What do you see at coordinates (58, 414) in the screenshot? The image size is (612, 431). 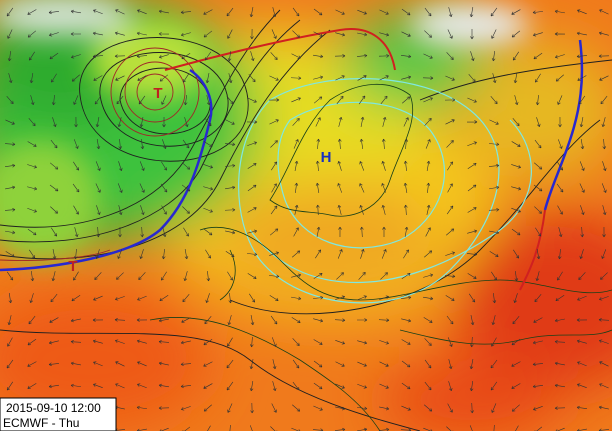 I see `info-box: 2015-09-10 12:00 ECMWF - Thu` at bounding box center [58, 414].